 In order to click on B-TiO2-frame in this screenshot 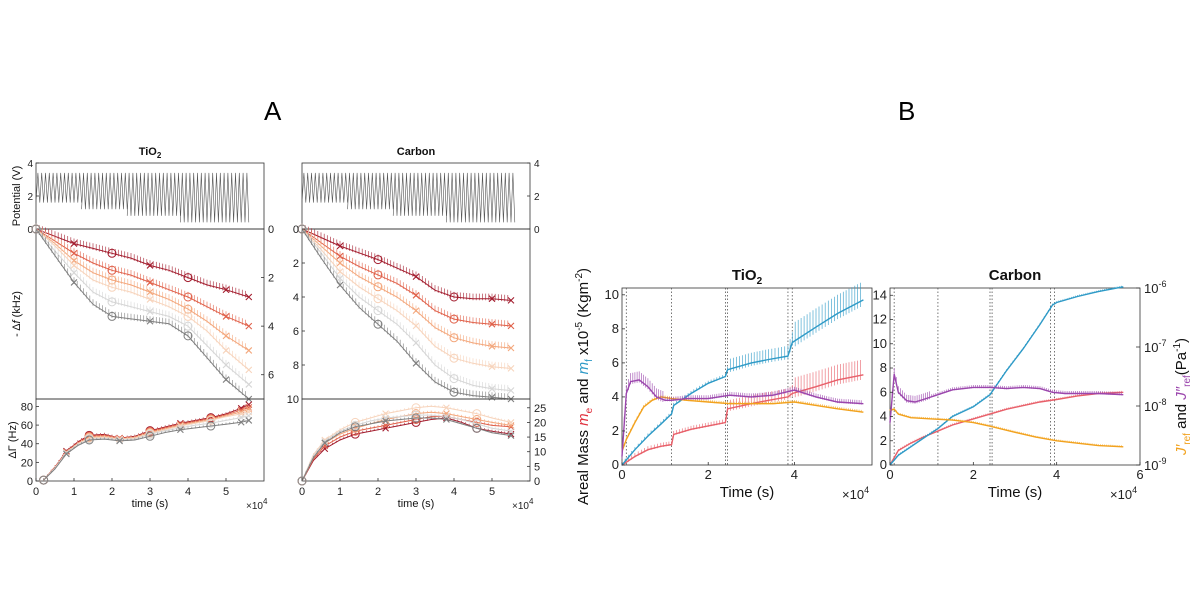, I will do `click(747, 376)`.